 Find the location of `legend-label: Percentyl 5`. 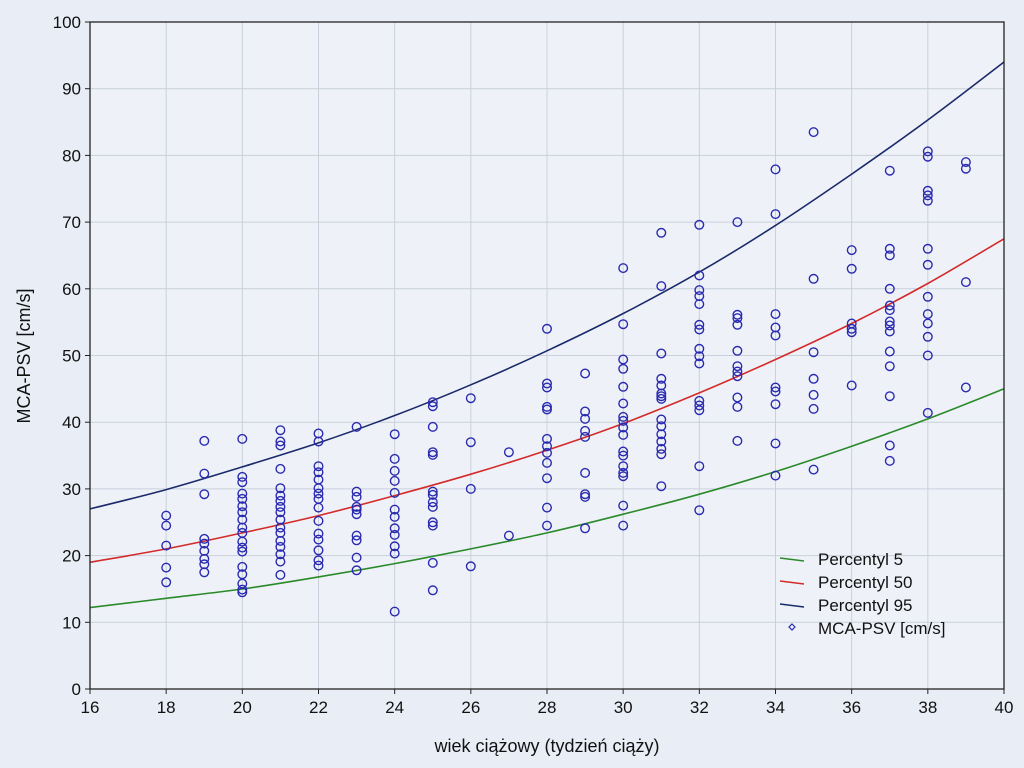

legend-label: Percentyl 5 is located at coordinates (860, 559).